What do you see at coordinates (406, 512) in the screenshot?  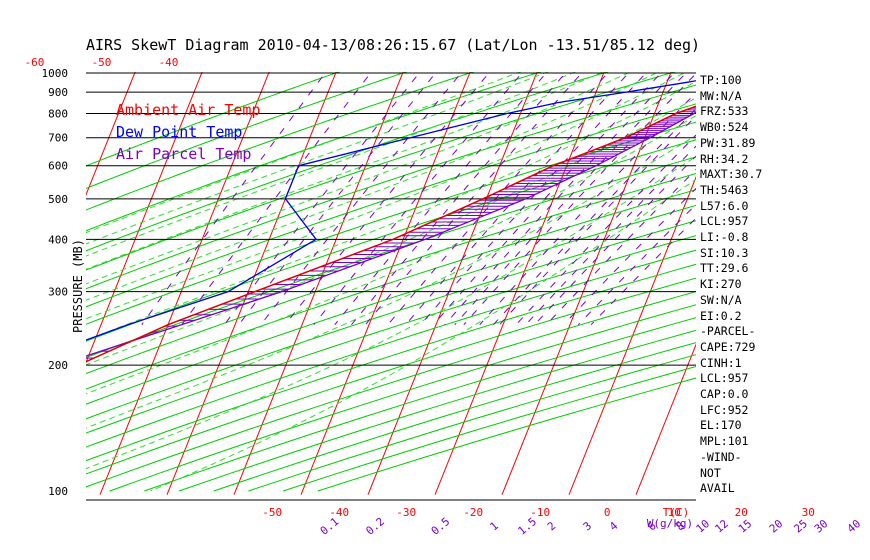 I see `bottom-temp-tick-label: -30` at bounding box center [406, 512].